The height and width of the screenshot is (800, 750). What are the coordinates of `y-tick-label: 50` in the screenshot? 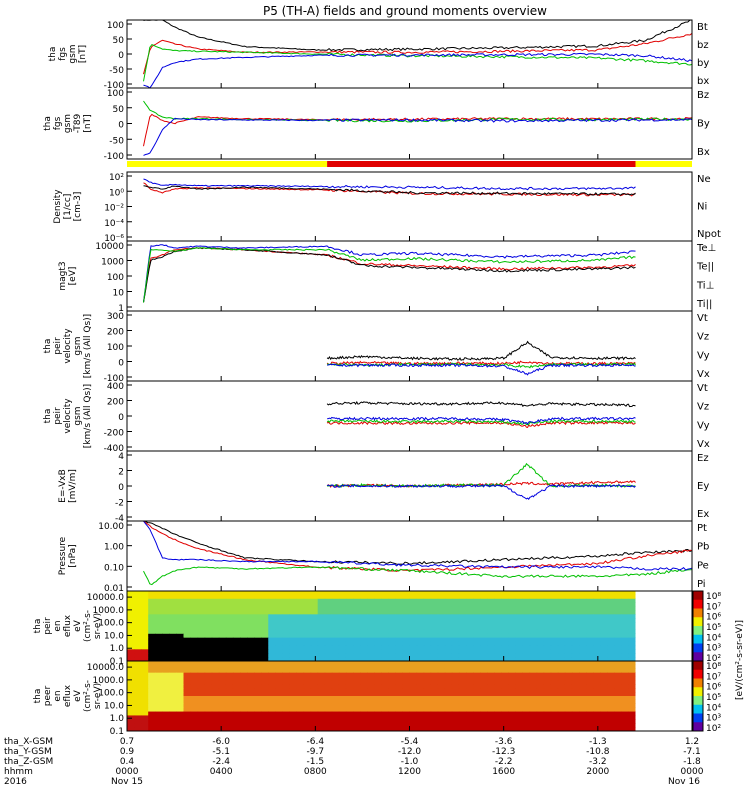 It's located at (119, 110).